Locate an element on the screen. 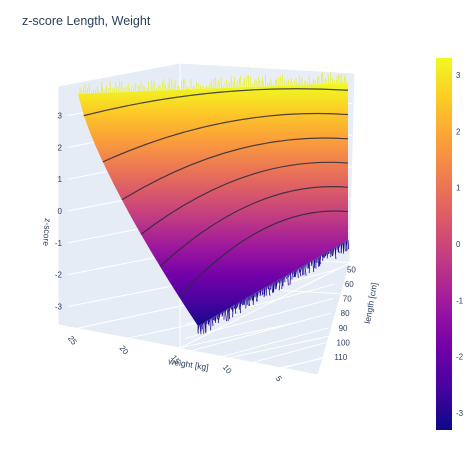  y-tick-label: 100 is located at coordinates (344, 342).